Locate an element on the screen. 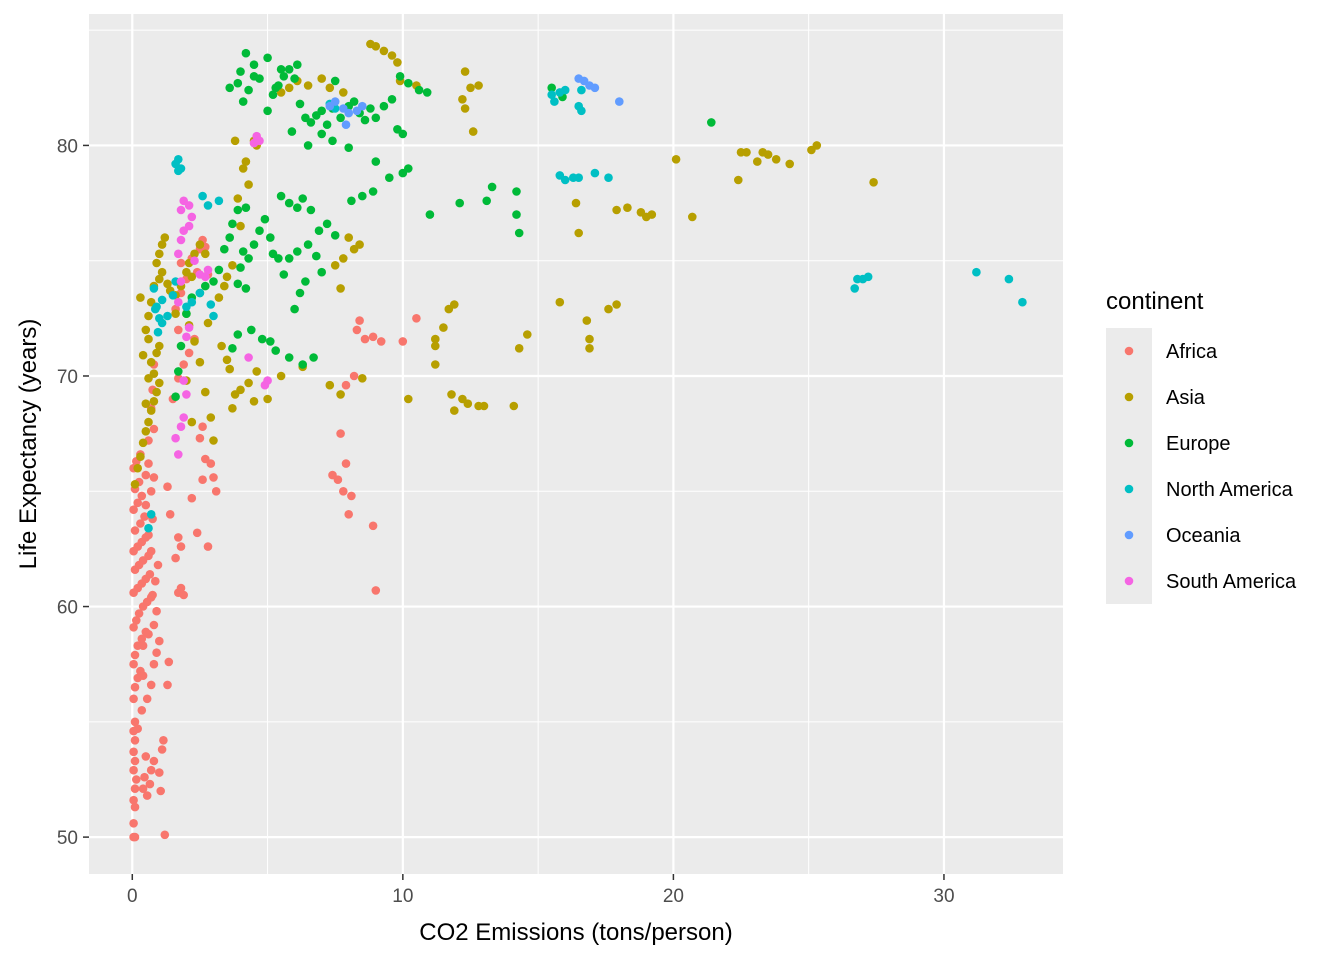 The image size is (1344, 960). y-tick-label: 70 is located at coordinates (67, 377).